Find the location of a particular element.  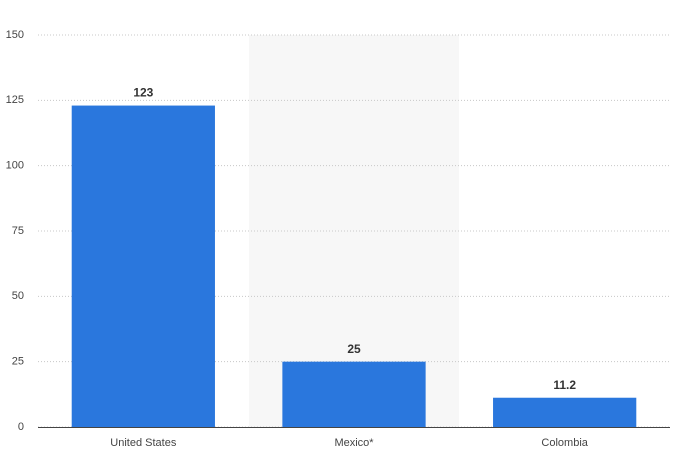

y-tick-label: 100 is located at coordinates (15, 166).